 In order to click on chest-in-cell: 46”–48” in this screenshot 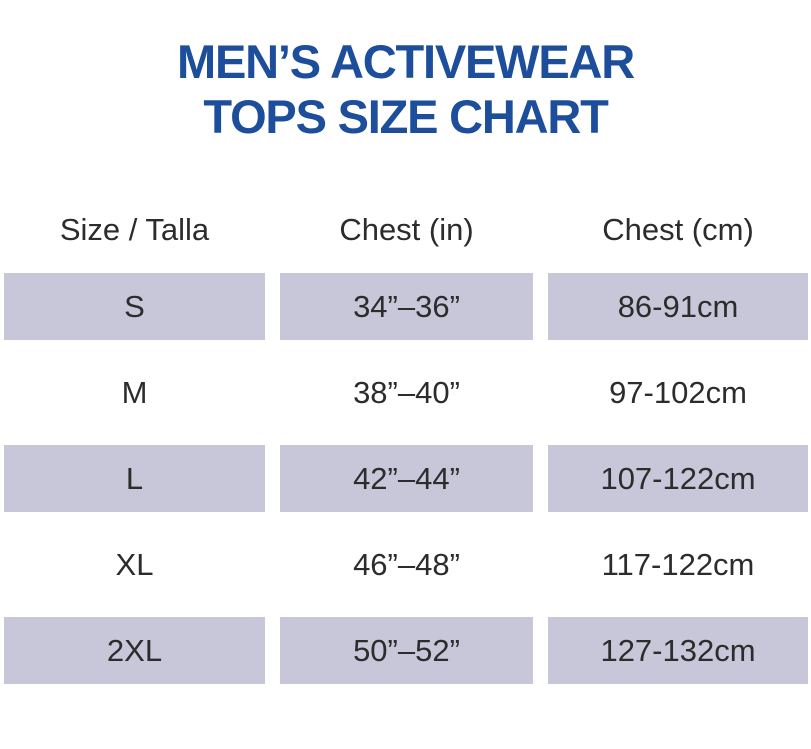, I will do `click(406, 564)`.